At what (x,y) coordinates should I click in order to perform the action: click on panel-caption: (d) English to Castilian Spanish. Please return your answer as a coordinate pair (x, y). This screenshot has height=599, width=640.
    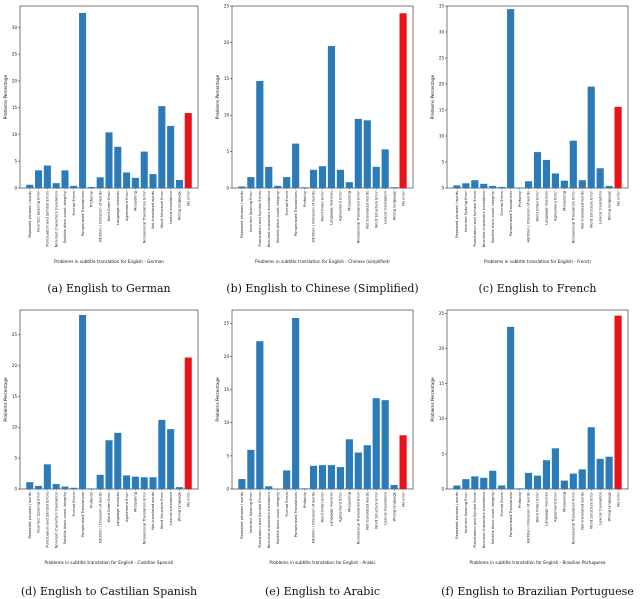
    Looking at the image, I should click on (109, 591).